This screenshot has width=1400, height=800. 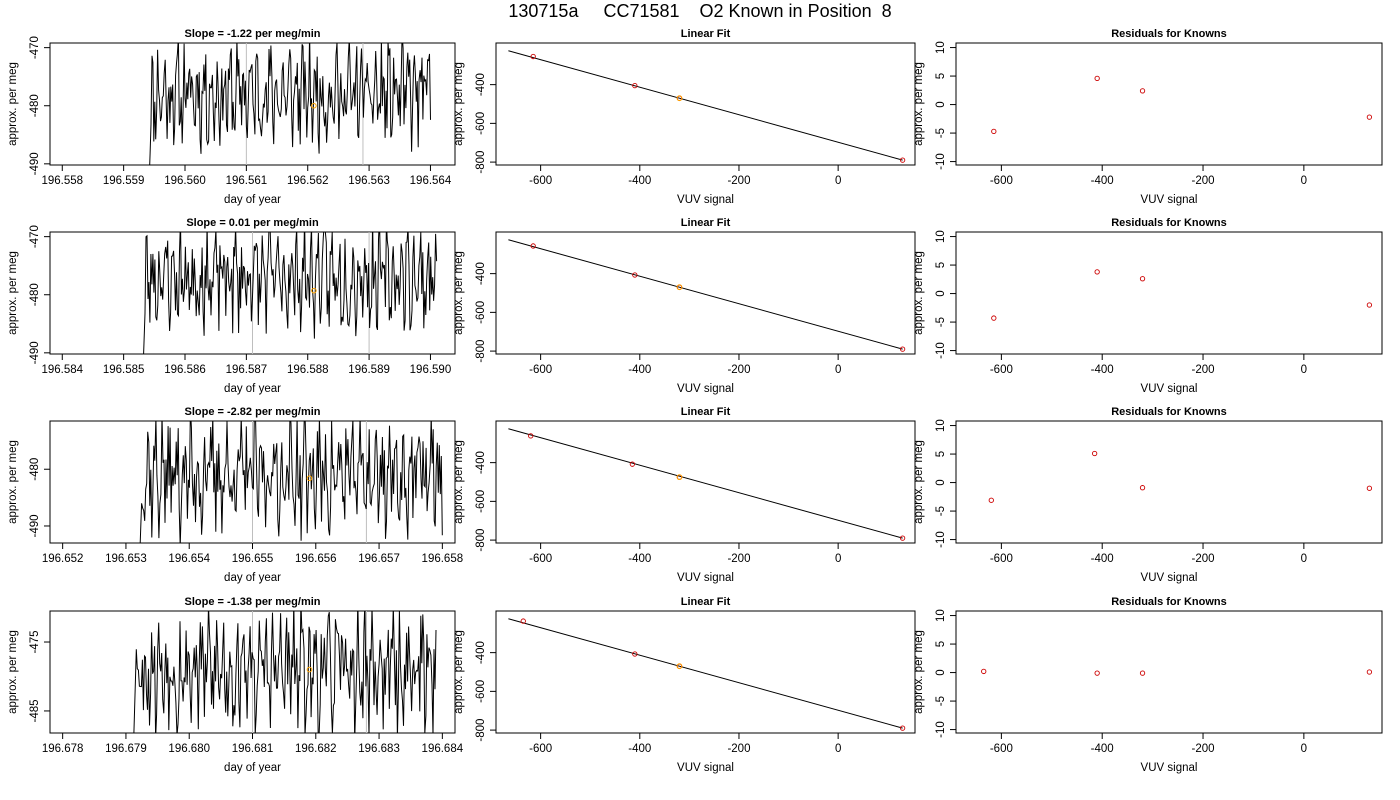 What do you see at coordinates (189, 749) in the screenshot?
I see `x-tick-label: 196.680` at bounding box center [189, 749].